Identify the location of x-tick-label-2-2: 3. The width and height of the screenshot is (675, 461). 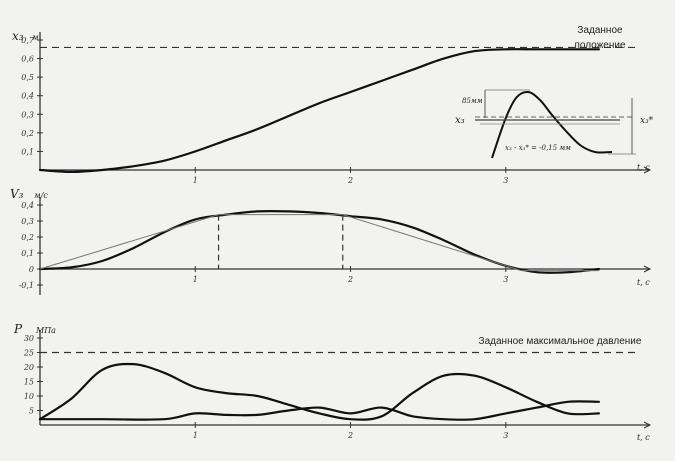
(505, 279).